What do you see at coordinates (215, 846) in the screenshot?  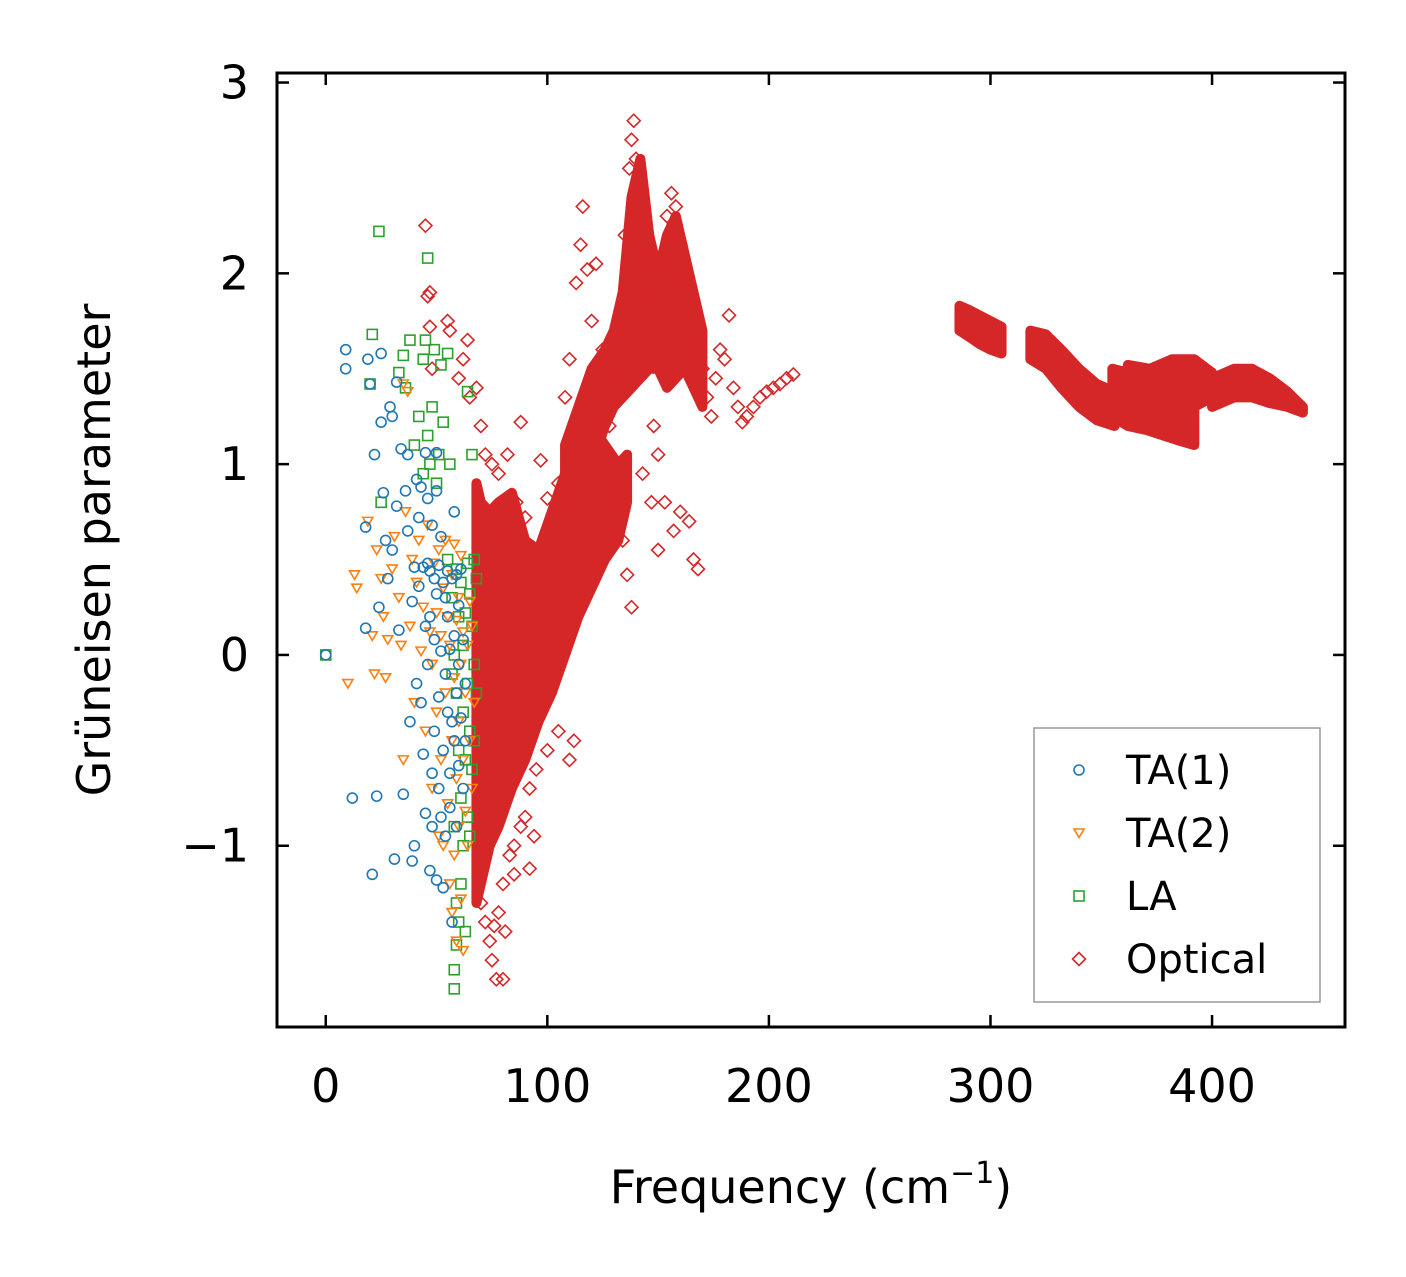 I see `y-tick-label: −1` at bounding box center [215, 846].